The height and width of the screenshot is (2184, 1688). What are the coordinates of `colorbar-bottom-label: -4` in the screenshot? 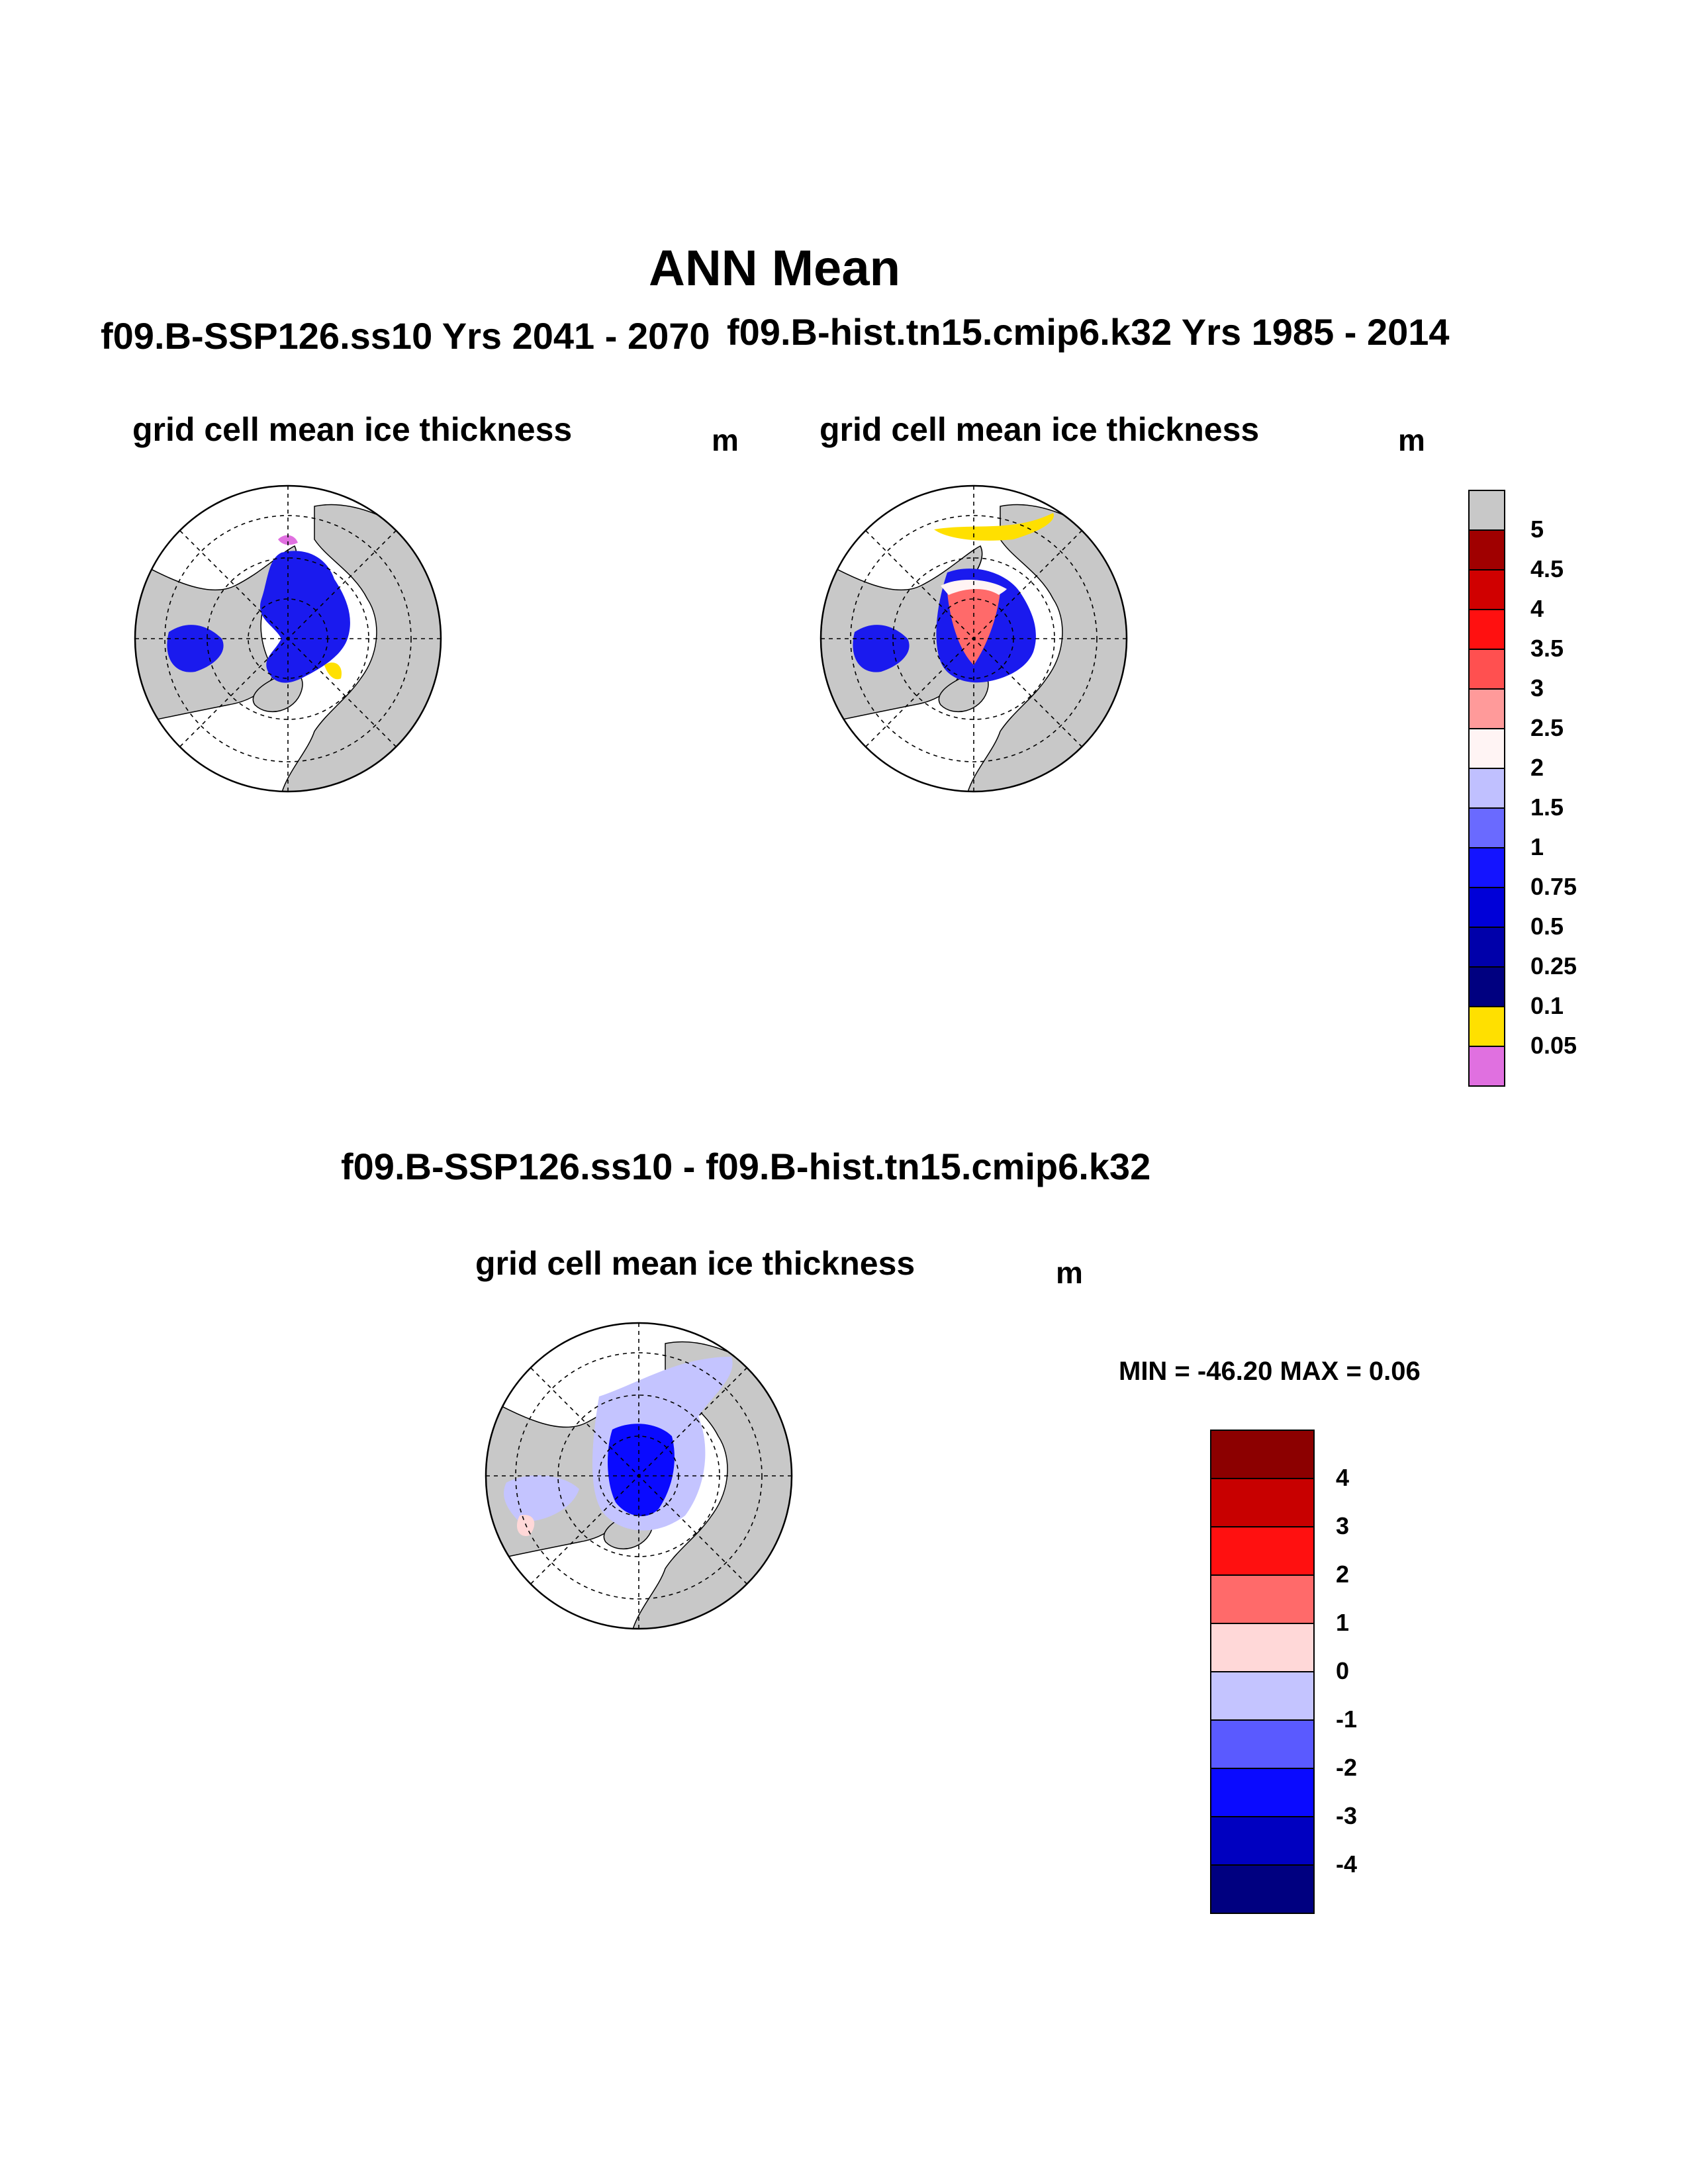 It's located at (1347, 1864).